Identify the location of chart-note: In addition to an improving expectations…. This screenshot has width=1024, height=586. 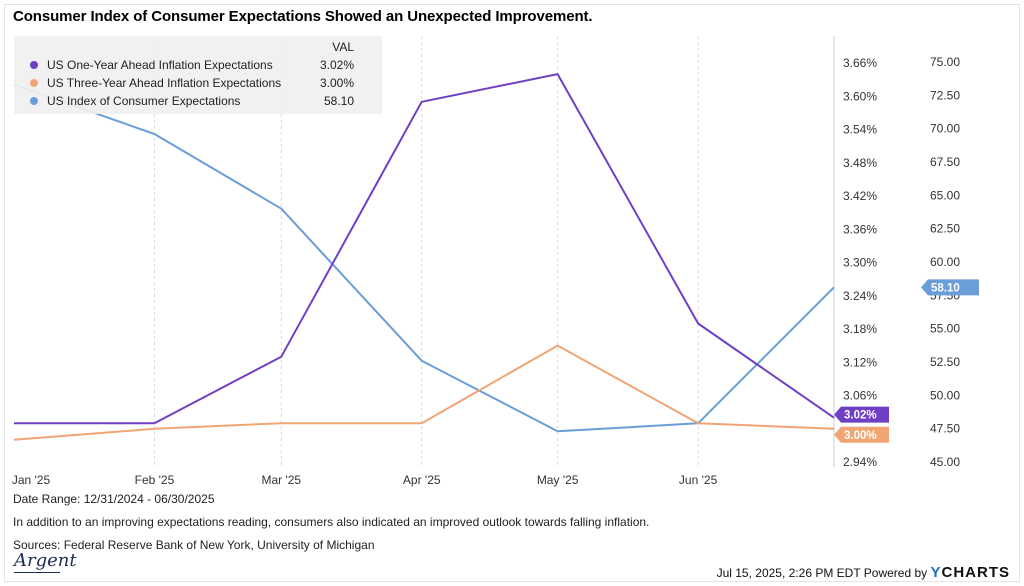
(331, 522).